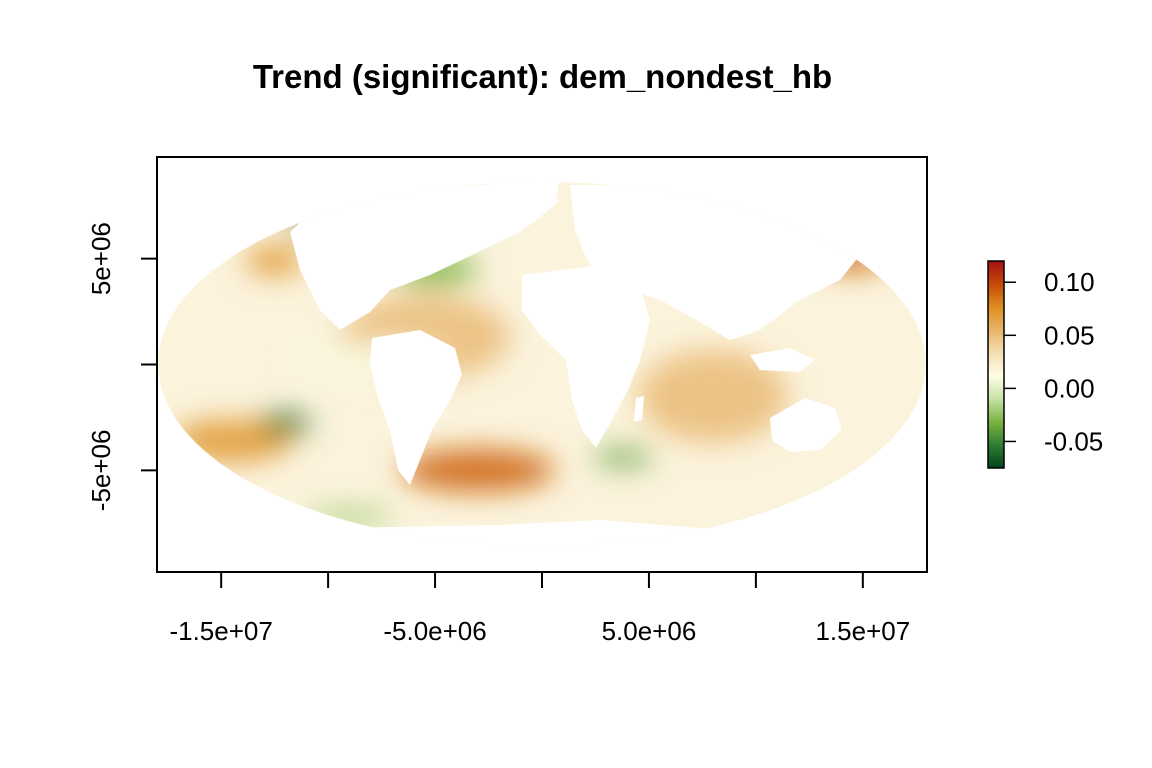  I want to click on x-tick-label: -1.5e+07, so click(220, 631).